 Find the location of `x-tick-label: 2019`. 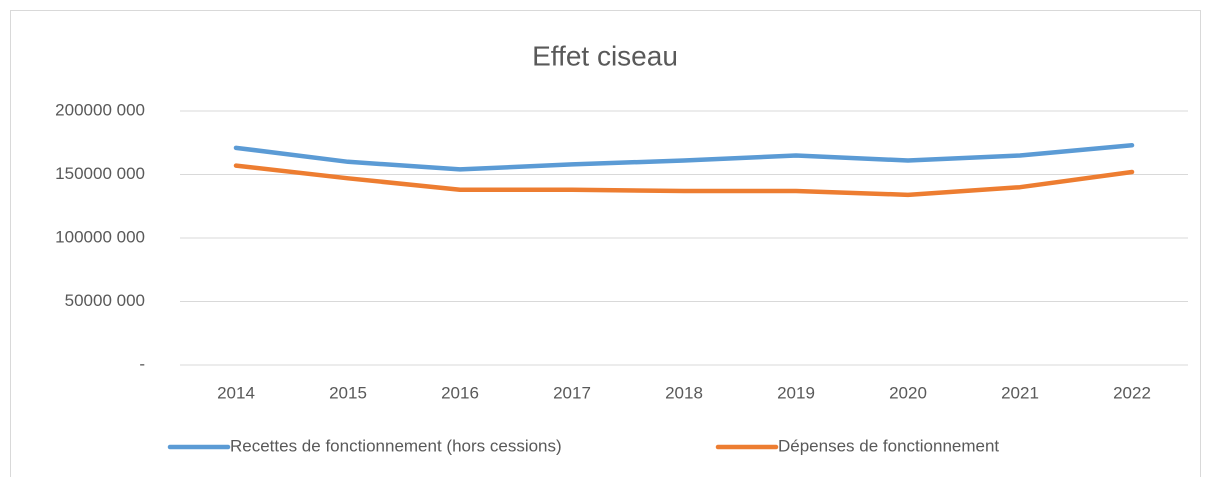

x-tick-label: 2019 is located at coordinates (796, 392).